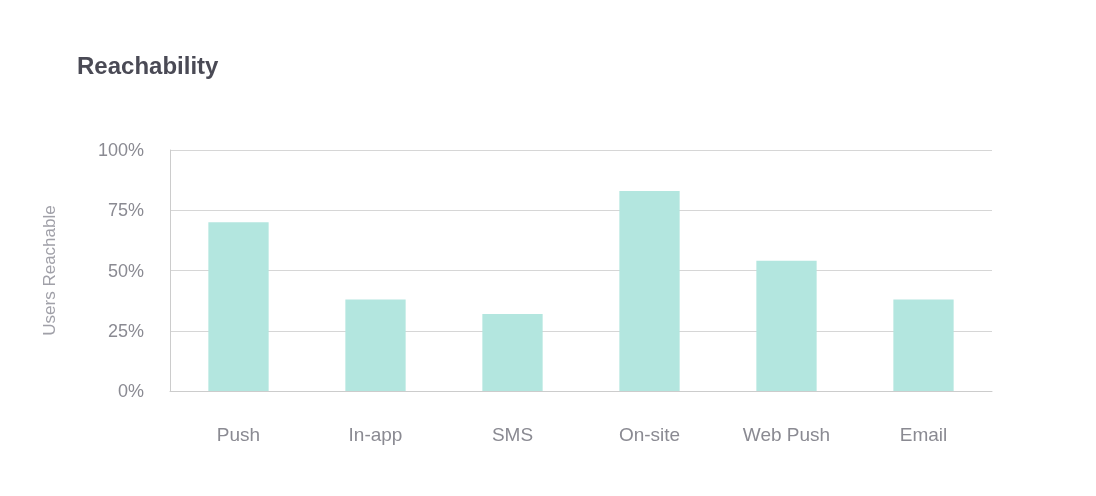 The image size is (1096, 496). Describe the element at coordinates (148, 65) in the screenshot. I see `chart-title: Reachability` at that location.